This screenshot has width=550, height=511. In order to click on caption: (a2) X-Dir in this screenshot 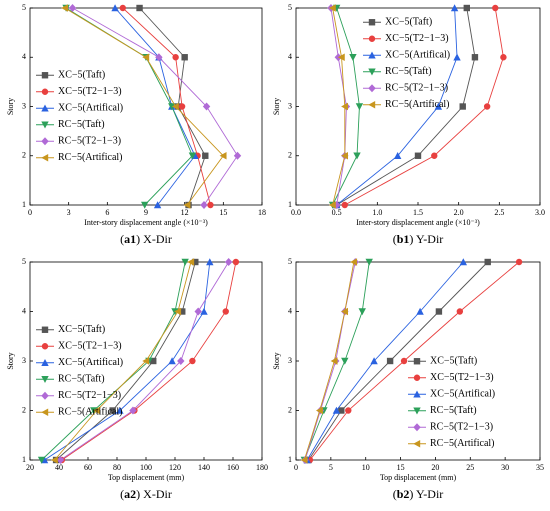, I will do `click(146, 494)`.